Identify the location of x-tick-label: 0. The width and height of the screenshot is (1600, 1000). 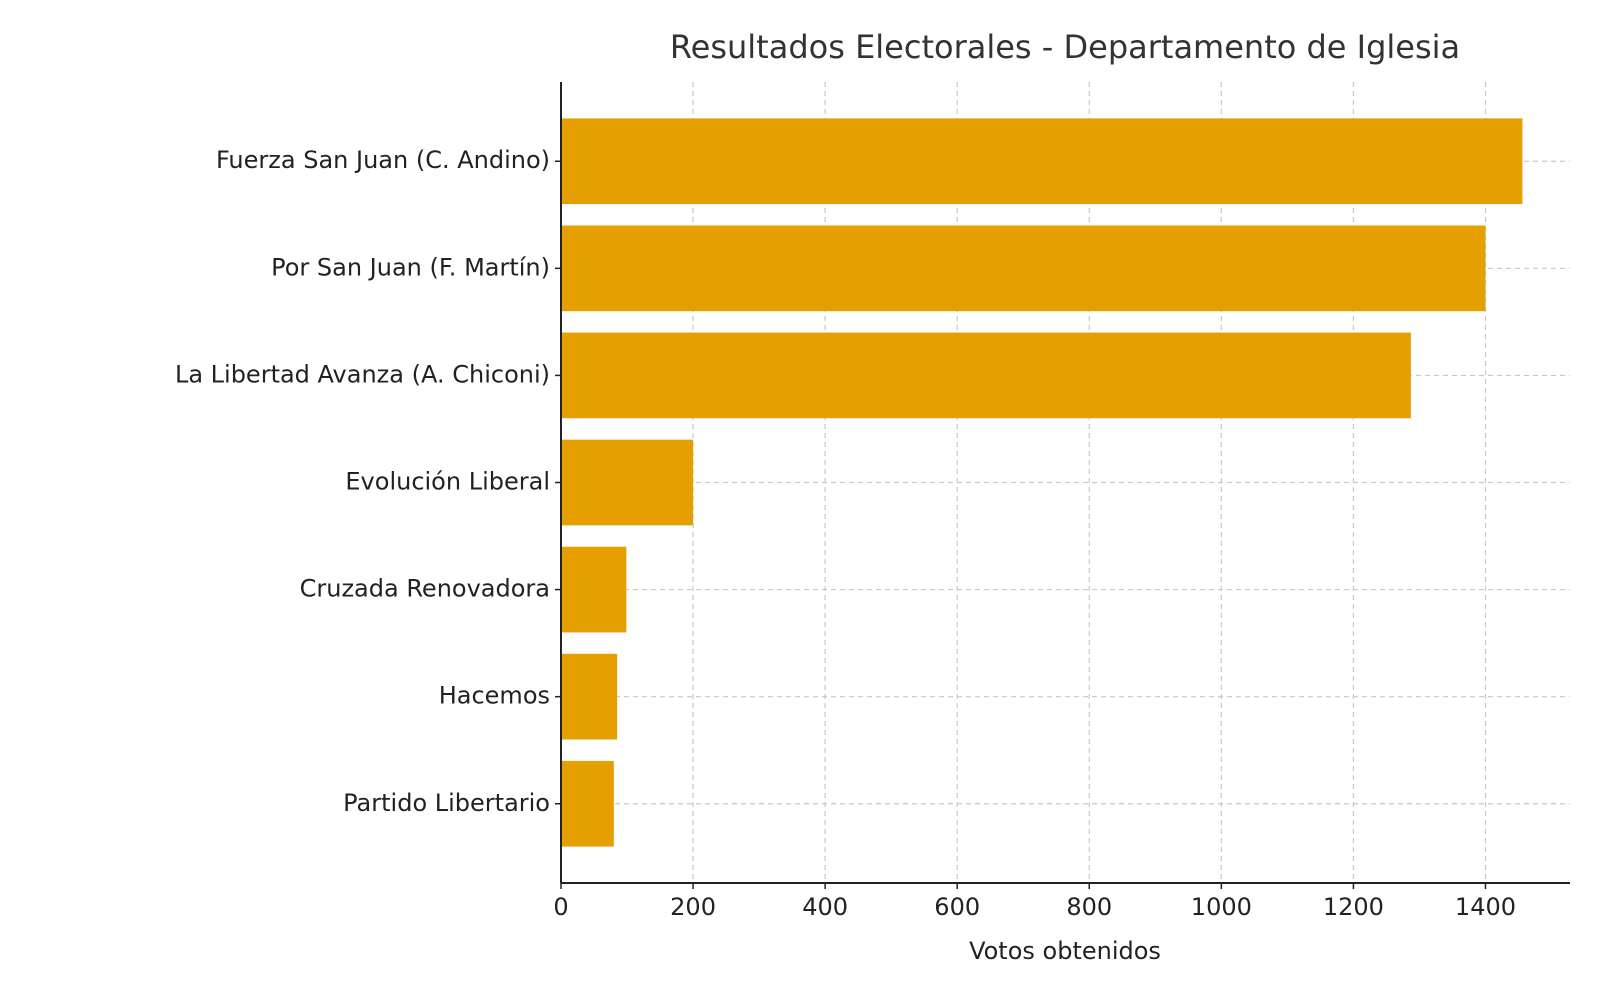
(560, 907).